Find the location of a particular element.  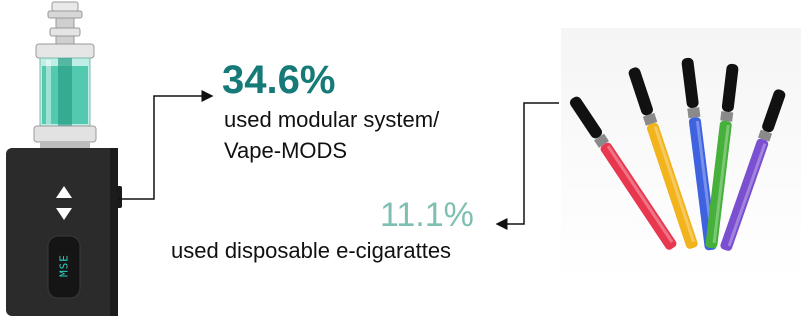

mods-description-line1: used modular system/ is located at coordinates (332, 119).